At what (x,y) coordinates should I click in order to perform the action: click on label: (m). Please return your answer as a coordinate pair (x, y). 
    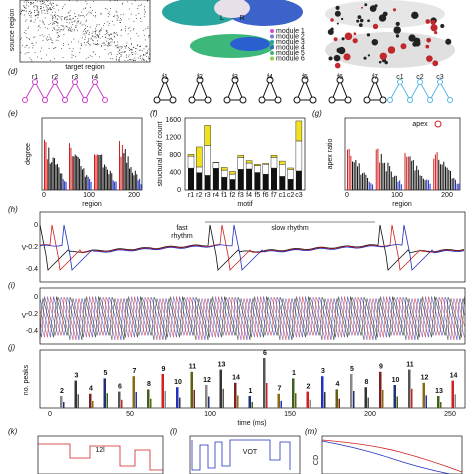
    Looking at the image, I should click on (311, 431).